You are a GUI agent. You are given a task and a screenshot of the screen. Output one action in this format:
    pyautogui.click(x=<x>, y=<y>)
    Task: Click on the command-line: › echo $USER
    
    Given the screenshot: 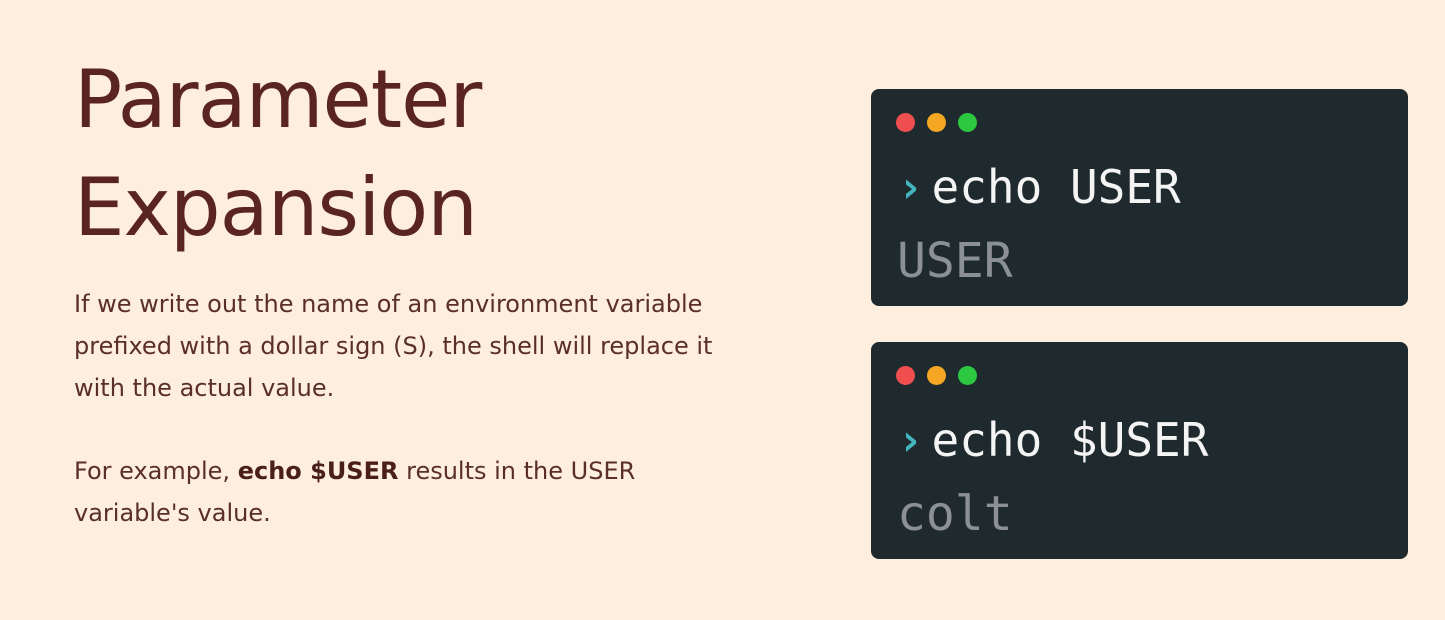 What is the action you would take?
    pyautogui.click(x=1052, y=440)
    